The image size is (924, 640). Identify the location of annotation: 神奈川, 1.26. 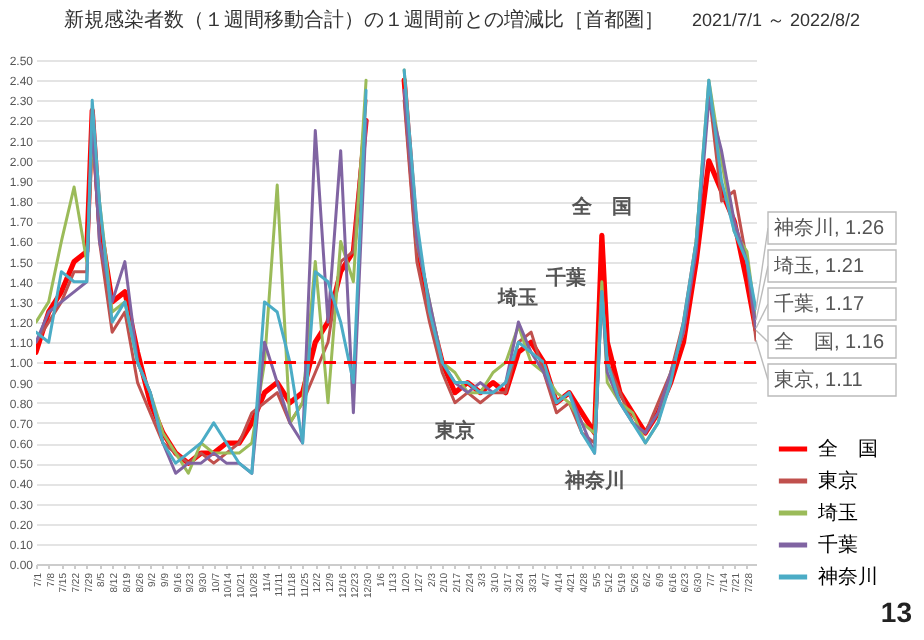
(829, 228).